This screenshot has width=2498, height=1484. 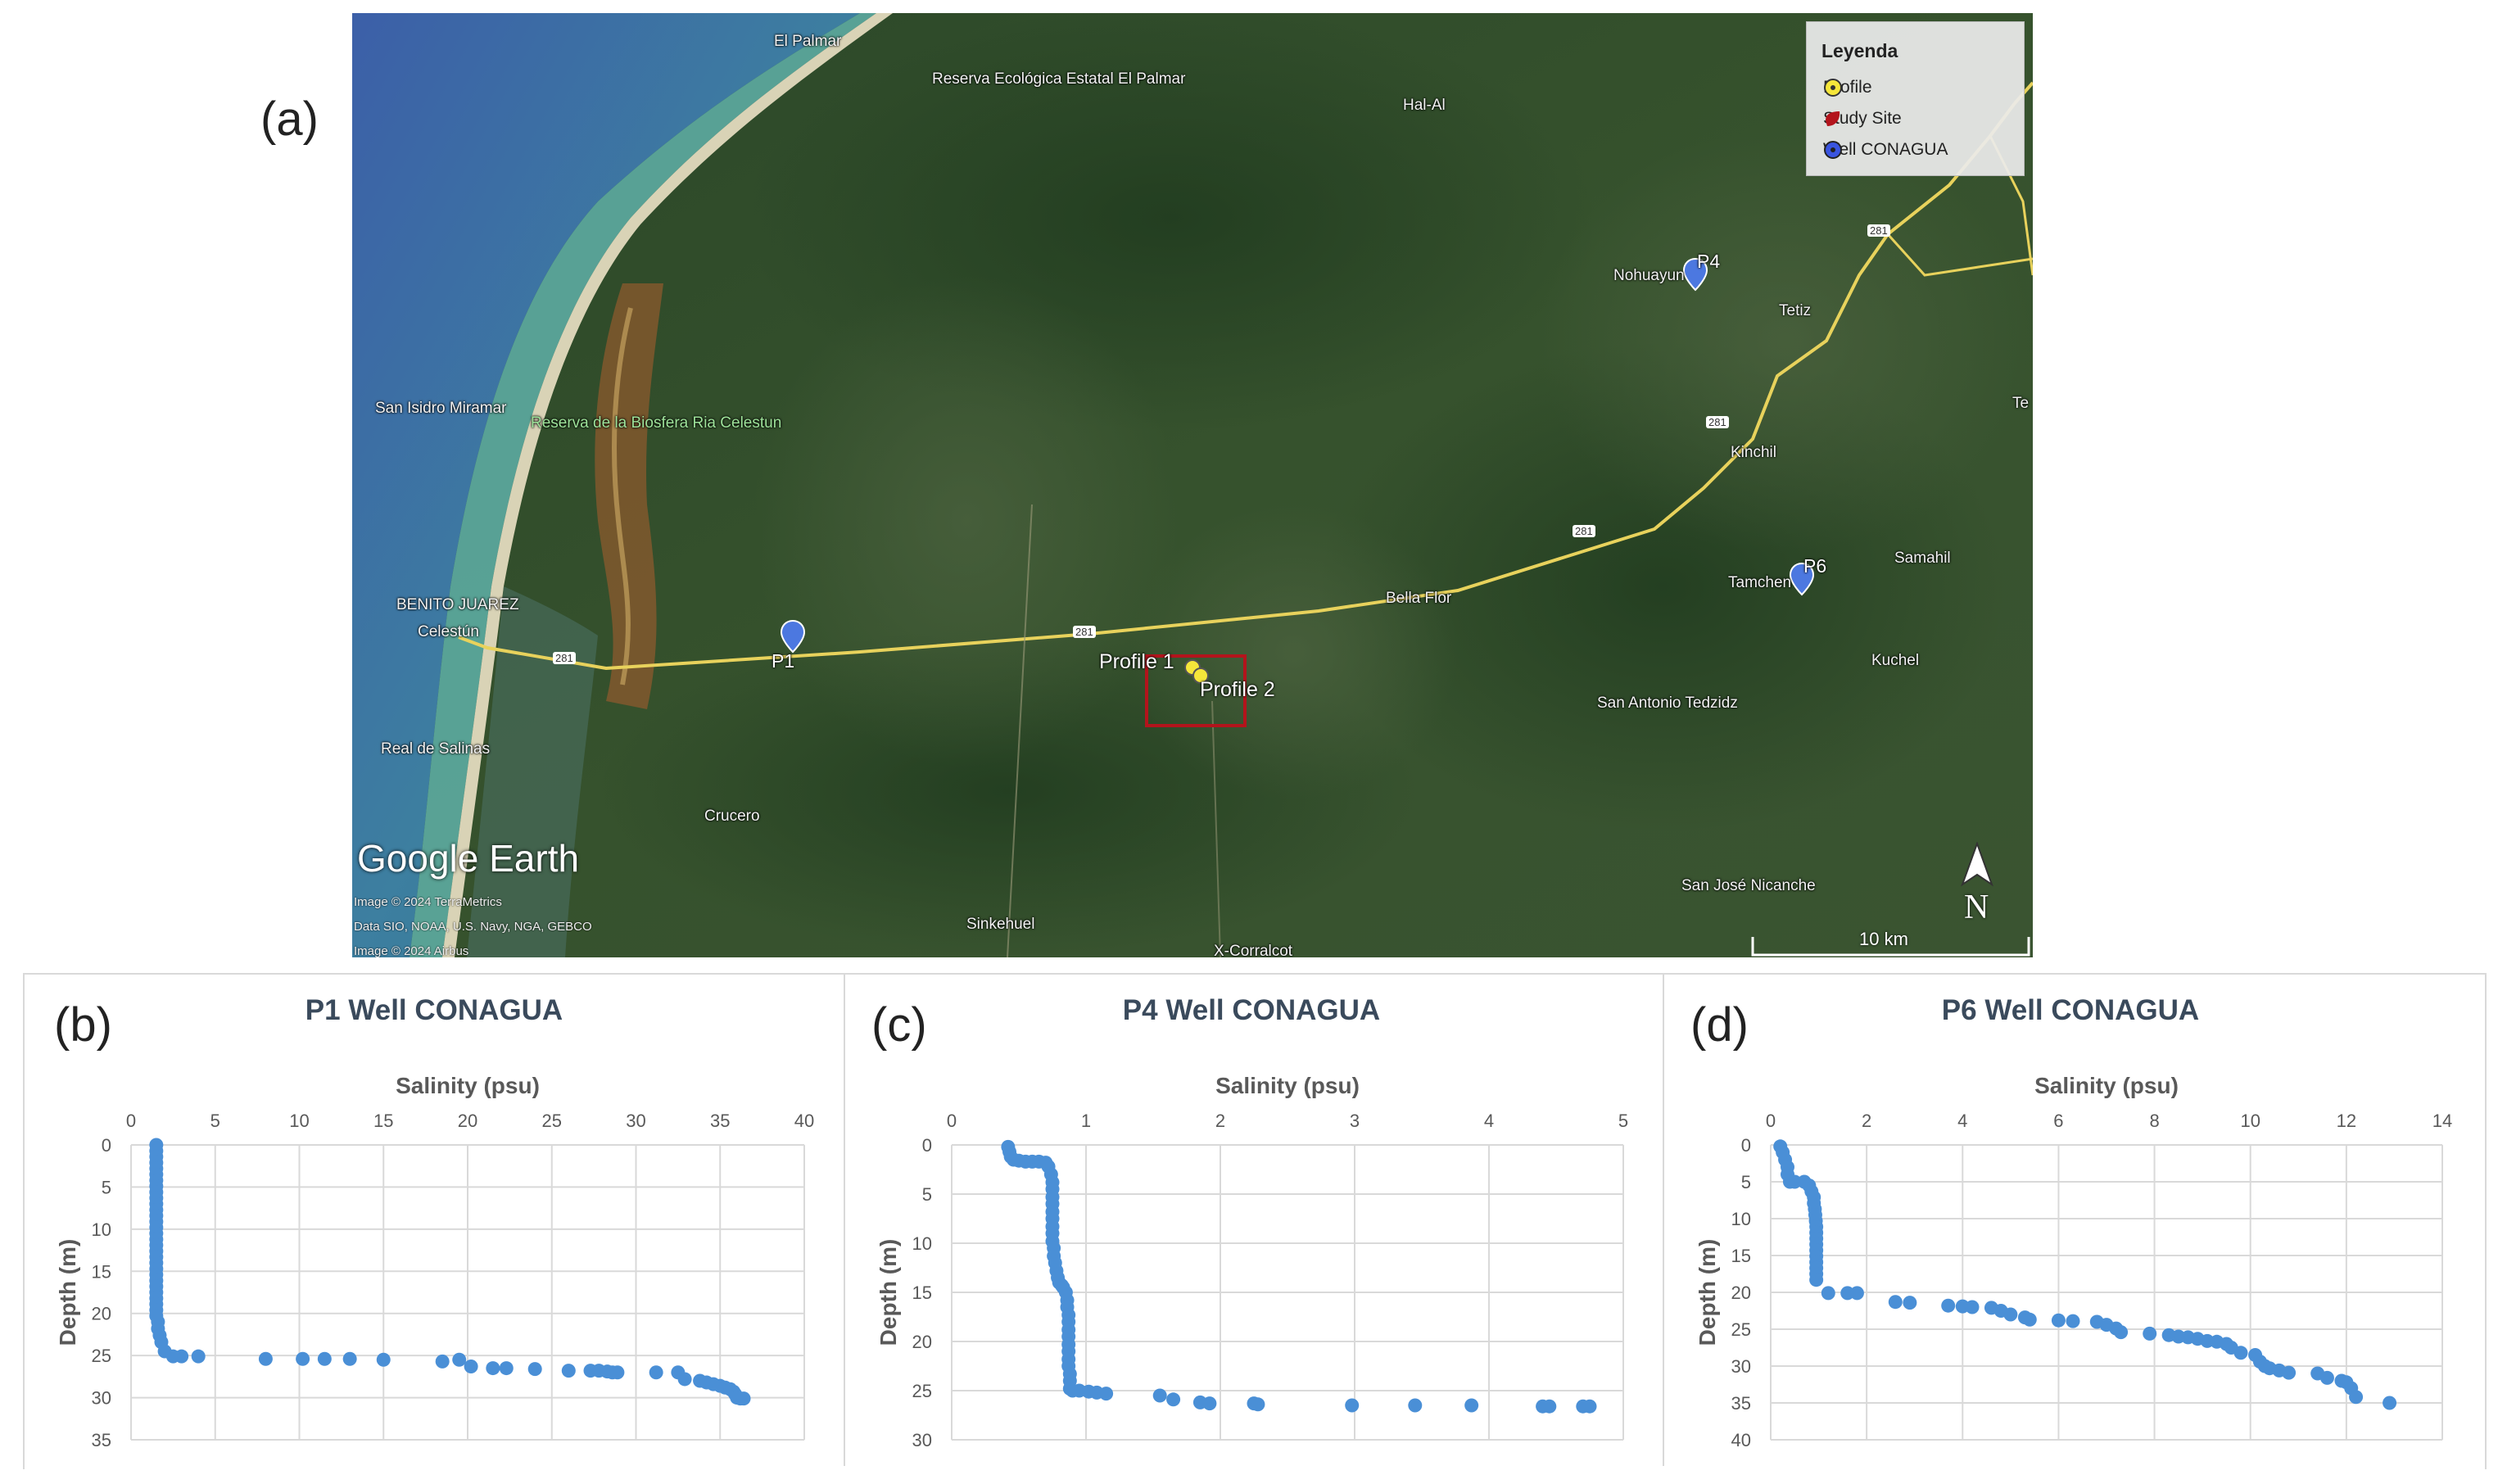 What do you see at coordinates (1891, 947) in the screenshot?
I see `scale-bar` at bounding box center [1891, 947].